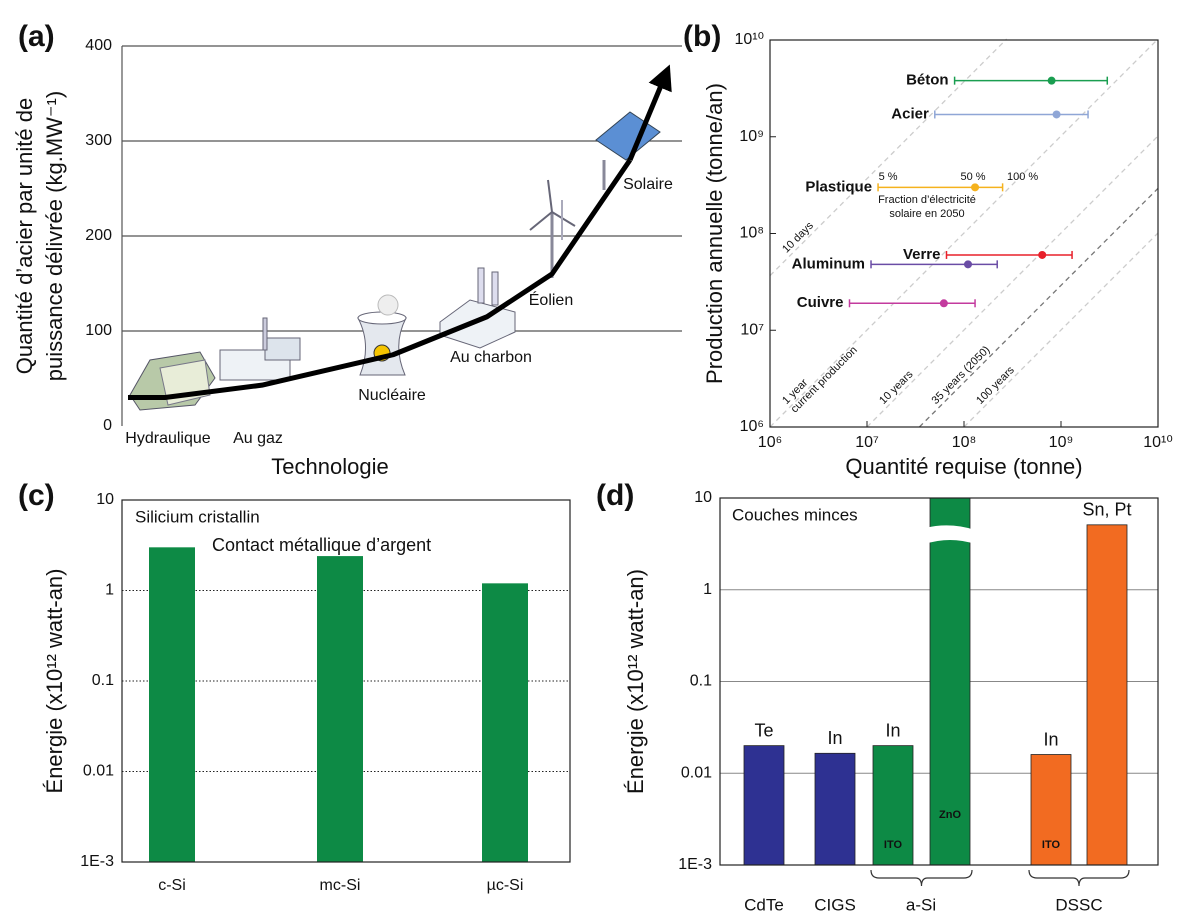 This screenshot has height=917, width=1177. Describe the element at coordinates (98, 140) in the screenshot. I see `y-tick-label: 300` at that location.